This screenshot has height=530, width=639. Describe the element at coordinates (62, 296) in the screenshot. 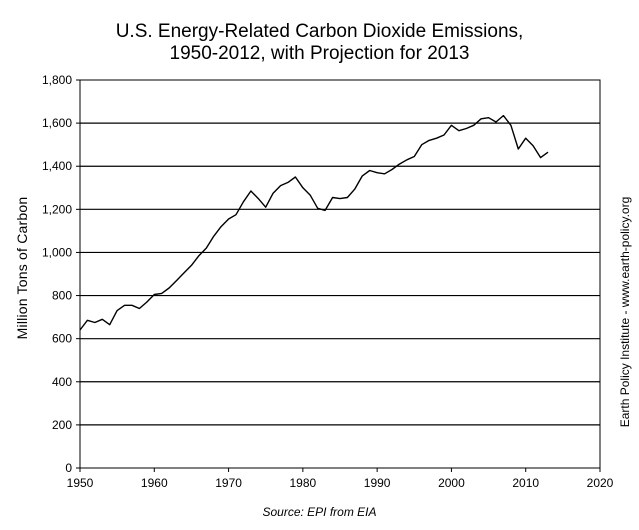

I see `y-tick-label: 800` at that location.